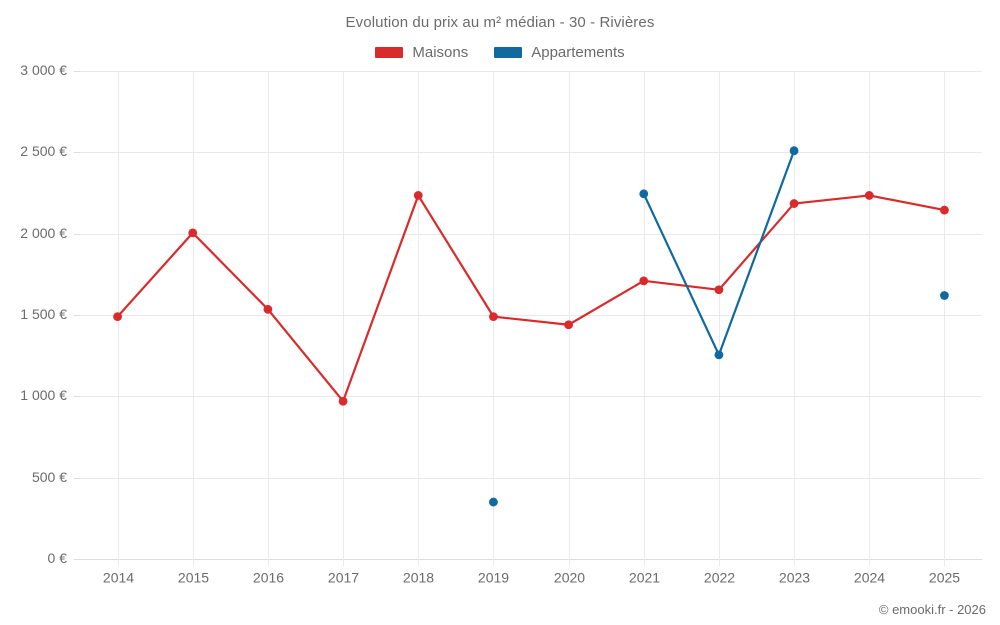  Describe the element at coordinates (43, 70) in the screenshot. I see `y-axis-tick-label: 3 000 €` at that location.